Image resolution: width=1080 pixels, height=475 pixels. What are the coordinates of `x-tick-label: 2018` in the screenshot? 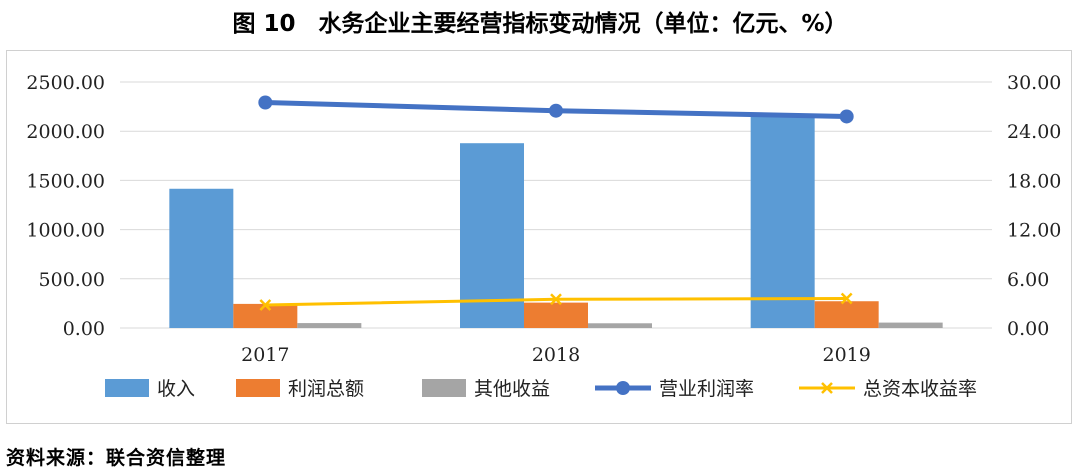 It's located at (556, 355).